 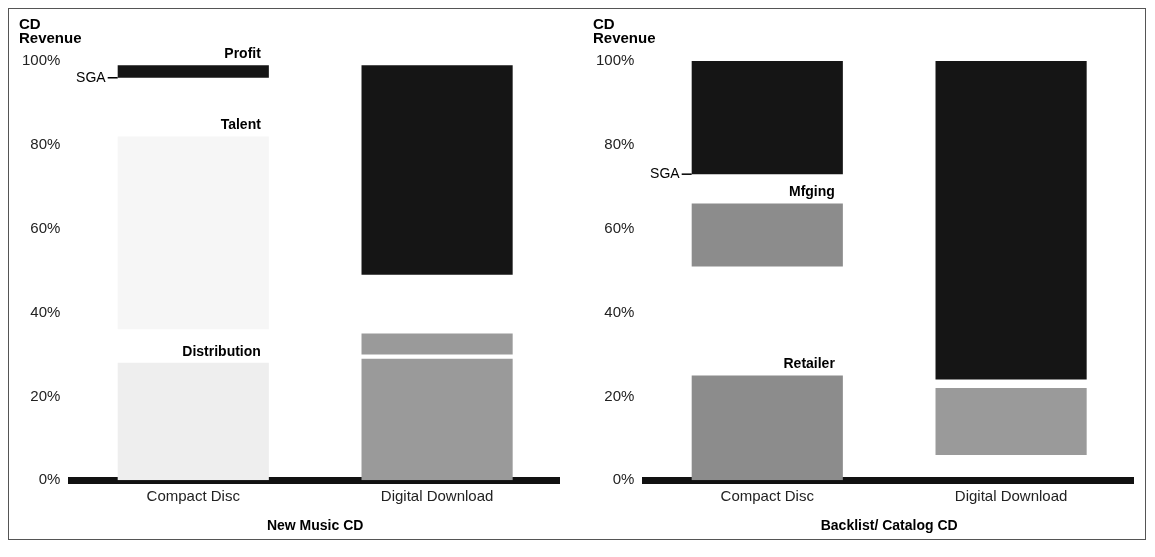 I want to click on series-label: Profit, so click(x=243, y=53).